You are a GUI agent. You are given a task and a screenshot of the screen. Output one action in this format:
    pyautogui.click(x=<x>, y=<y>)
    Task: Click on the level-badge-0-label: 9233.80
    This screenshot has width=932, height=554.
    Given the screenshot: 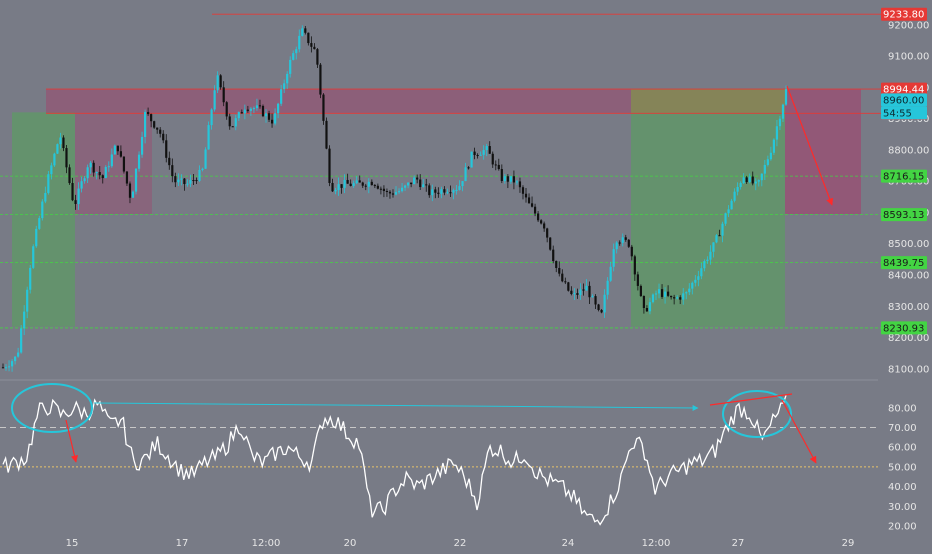 What is the action you would take?
    pyautogui.click(x=903, y=15)
    